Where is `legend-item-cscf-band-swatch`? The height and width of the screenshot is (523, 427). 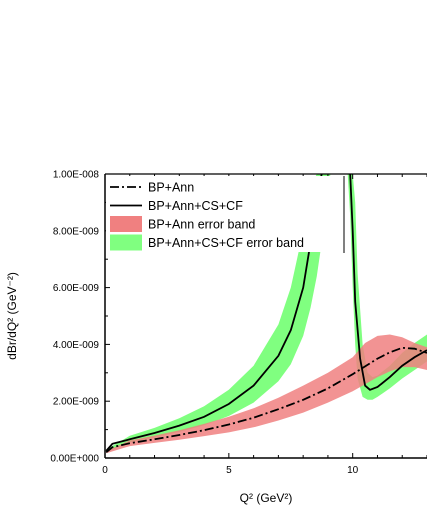
legend-item-cscf-band-swatch is located at coordinates (126, 242).